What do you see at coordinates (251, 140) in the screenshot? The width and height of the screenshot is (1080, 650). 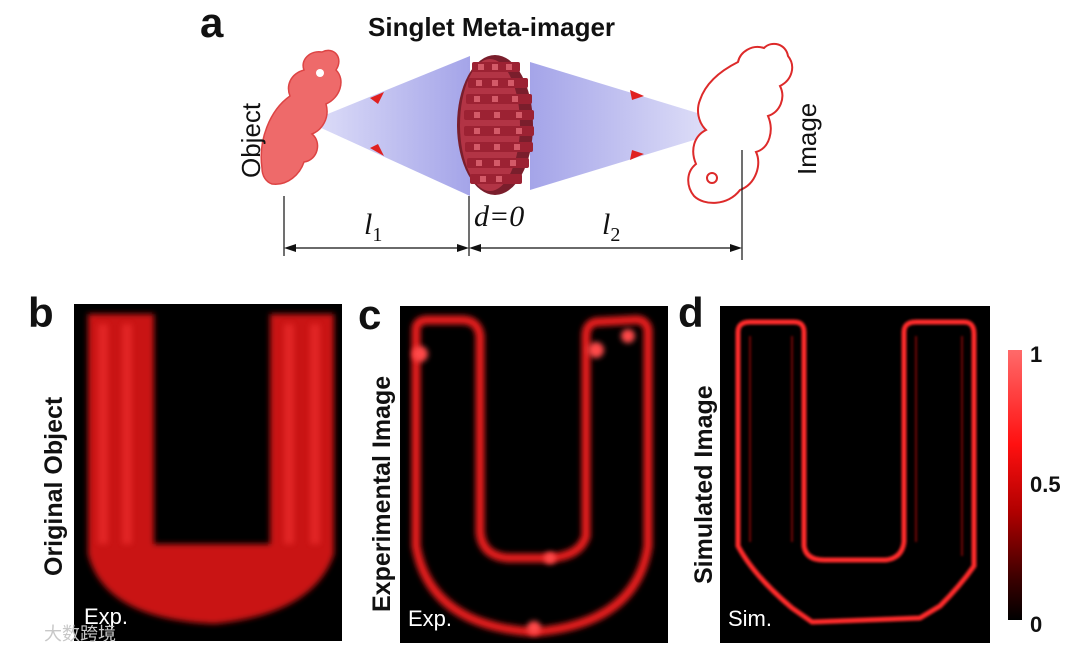 I see `object-label: Object` at bounding box center [251, 140].